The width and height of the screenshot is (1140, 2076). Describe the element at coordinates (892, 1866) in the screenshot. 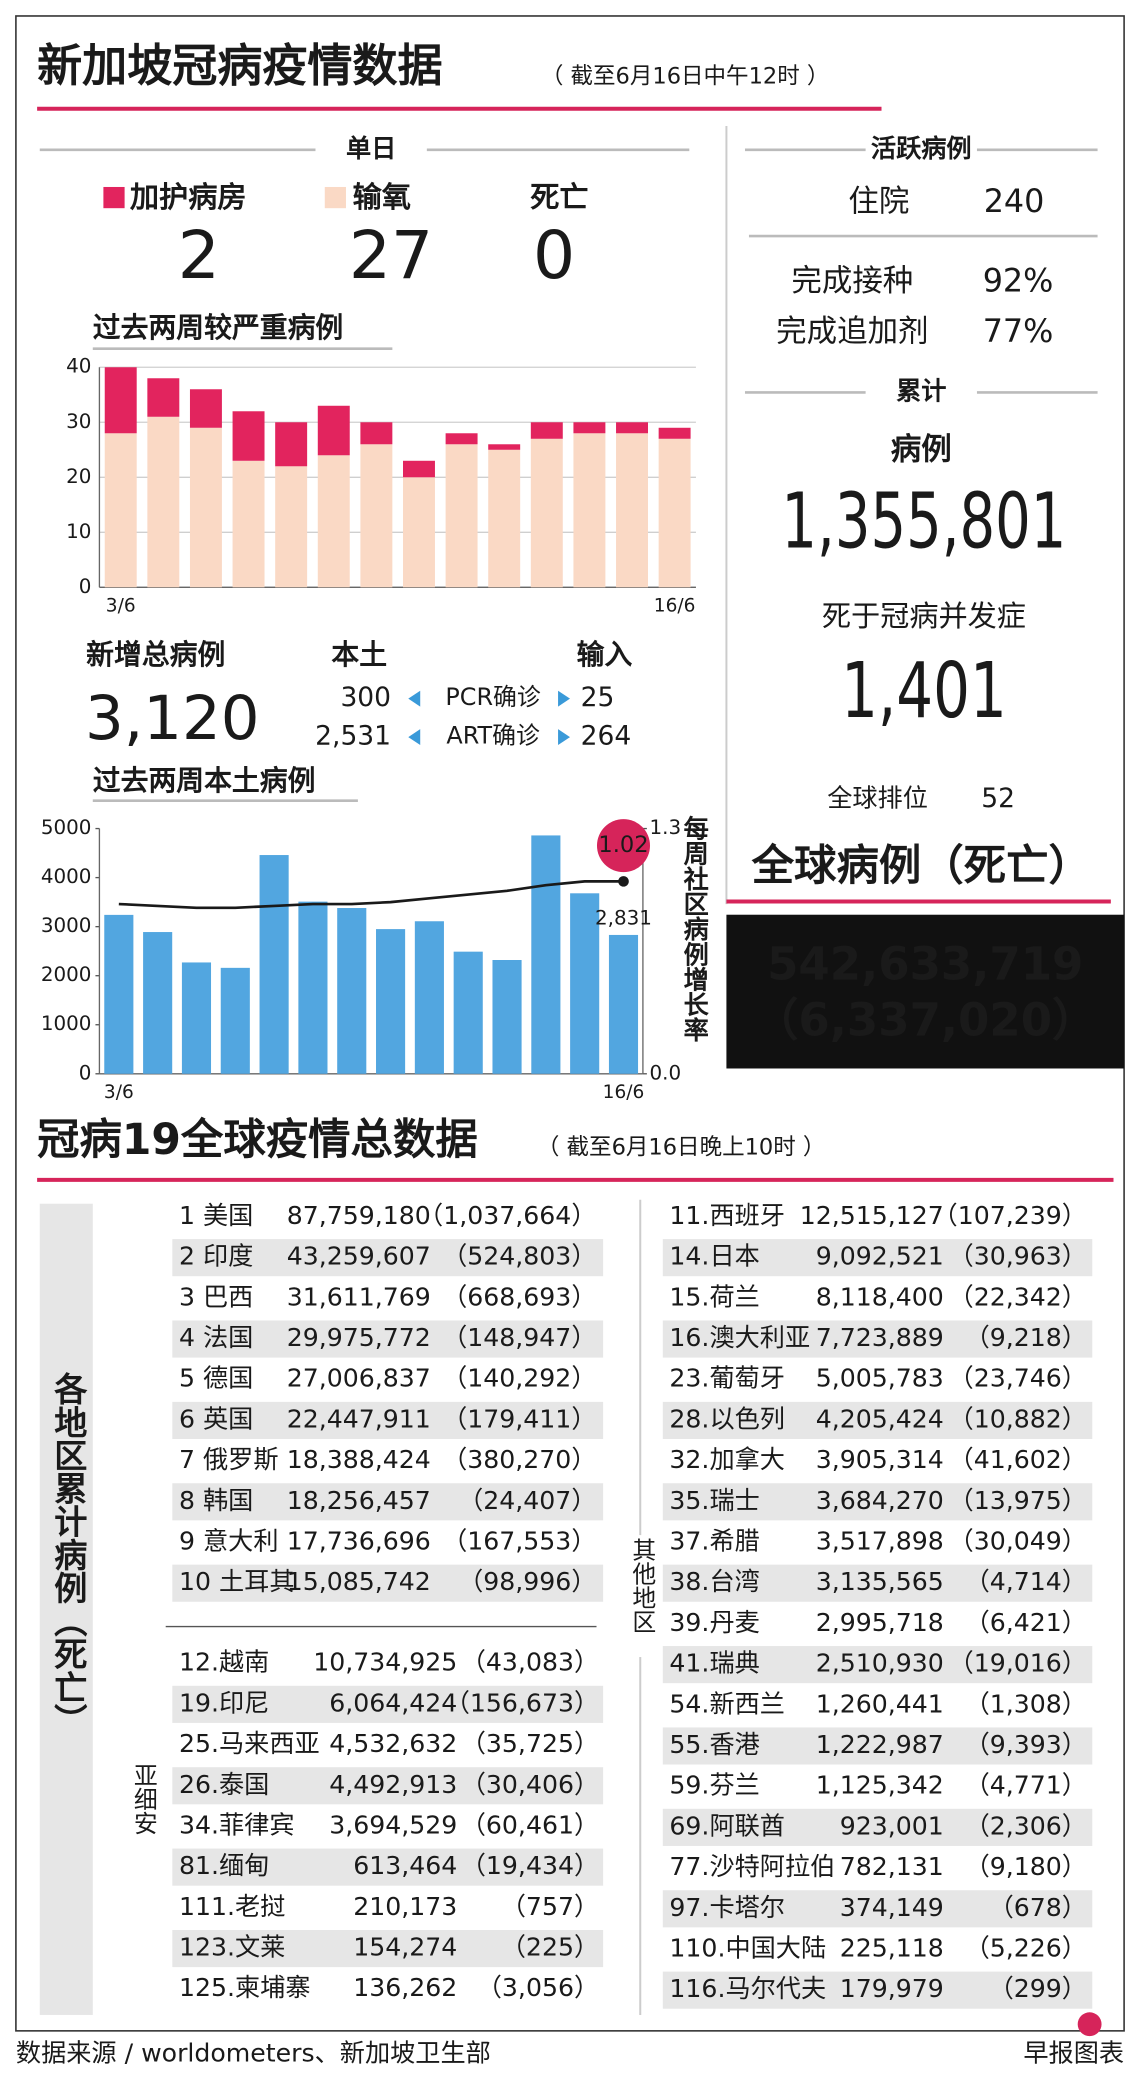

I see `cases: 782,131` at that location.